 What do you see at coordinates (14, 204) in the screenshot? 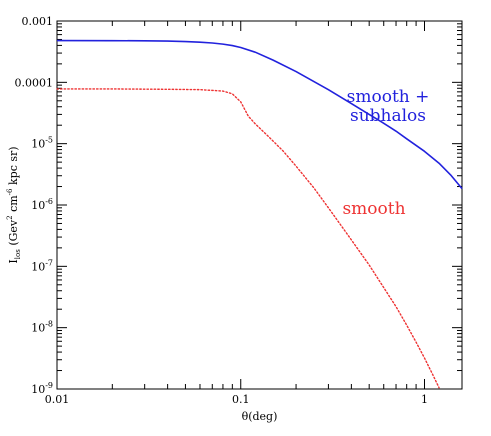
I see `y-axis-label: Ilos (Gev2 cm-6 kpc sr)` at bounding box center [14, 204].